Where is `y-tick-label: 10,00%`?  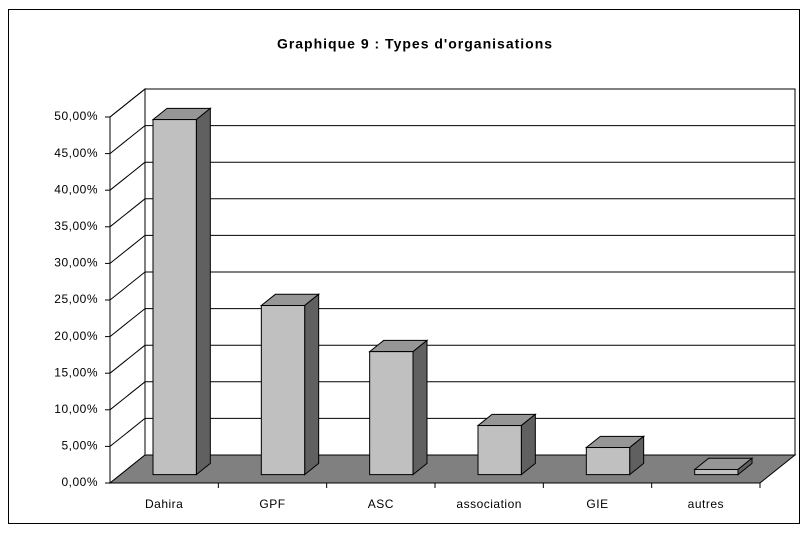 y-tick-label: 10,00% is located at coordinates (76, 409).